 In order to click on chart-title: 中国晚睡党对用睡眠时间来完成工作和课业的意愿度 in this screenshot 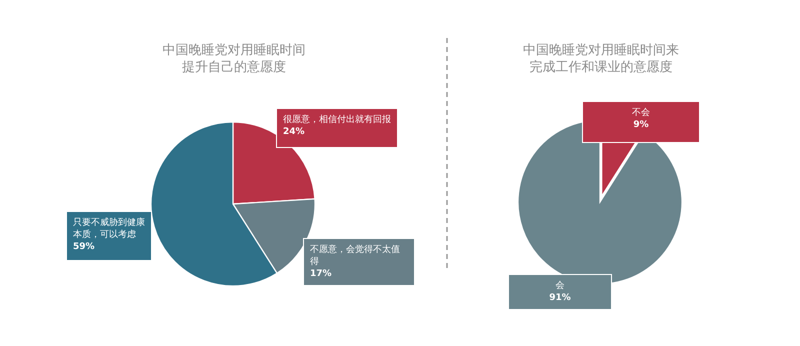, I will do `click(601, 59)`.